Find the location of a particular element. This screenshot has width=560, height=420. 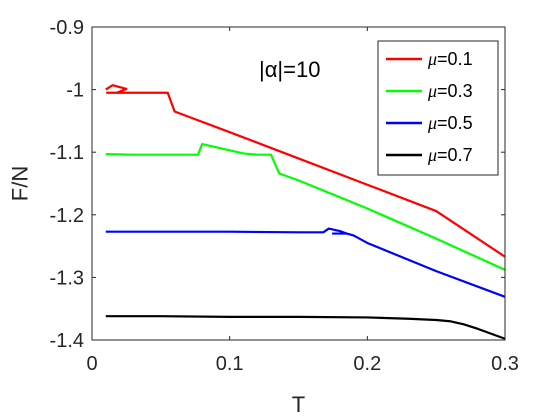

legend-entry: μ=0.7 is located at coordinates (450, 155).